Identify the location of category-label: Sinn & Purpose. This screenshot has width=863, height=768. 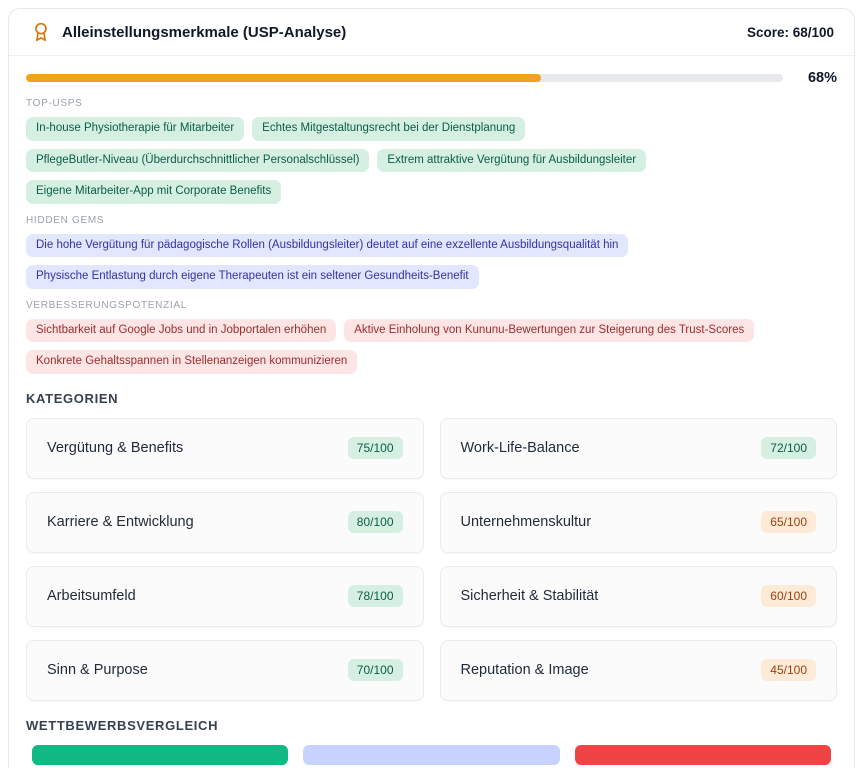
(97, 670).